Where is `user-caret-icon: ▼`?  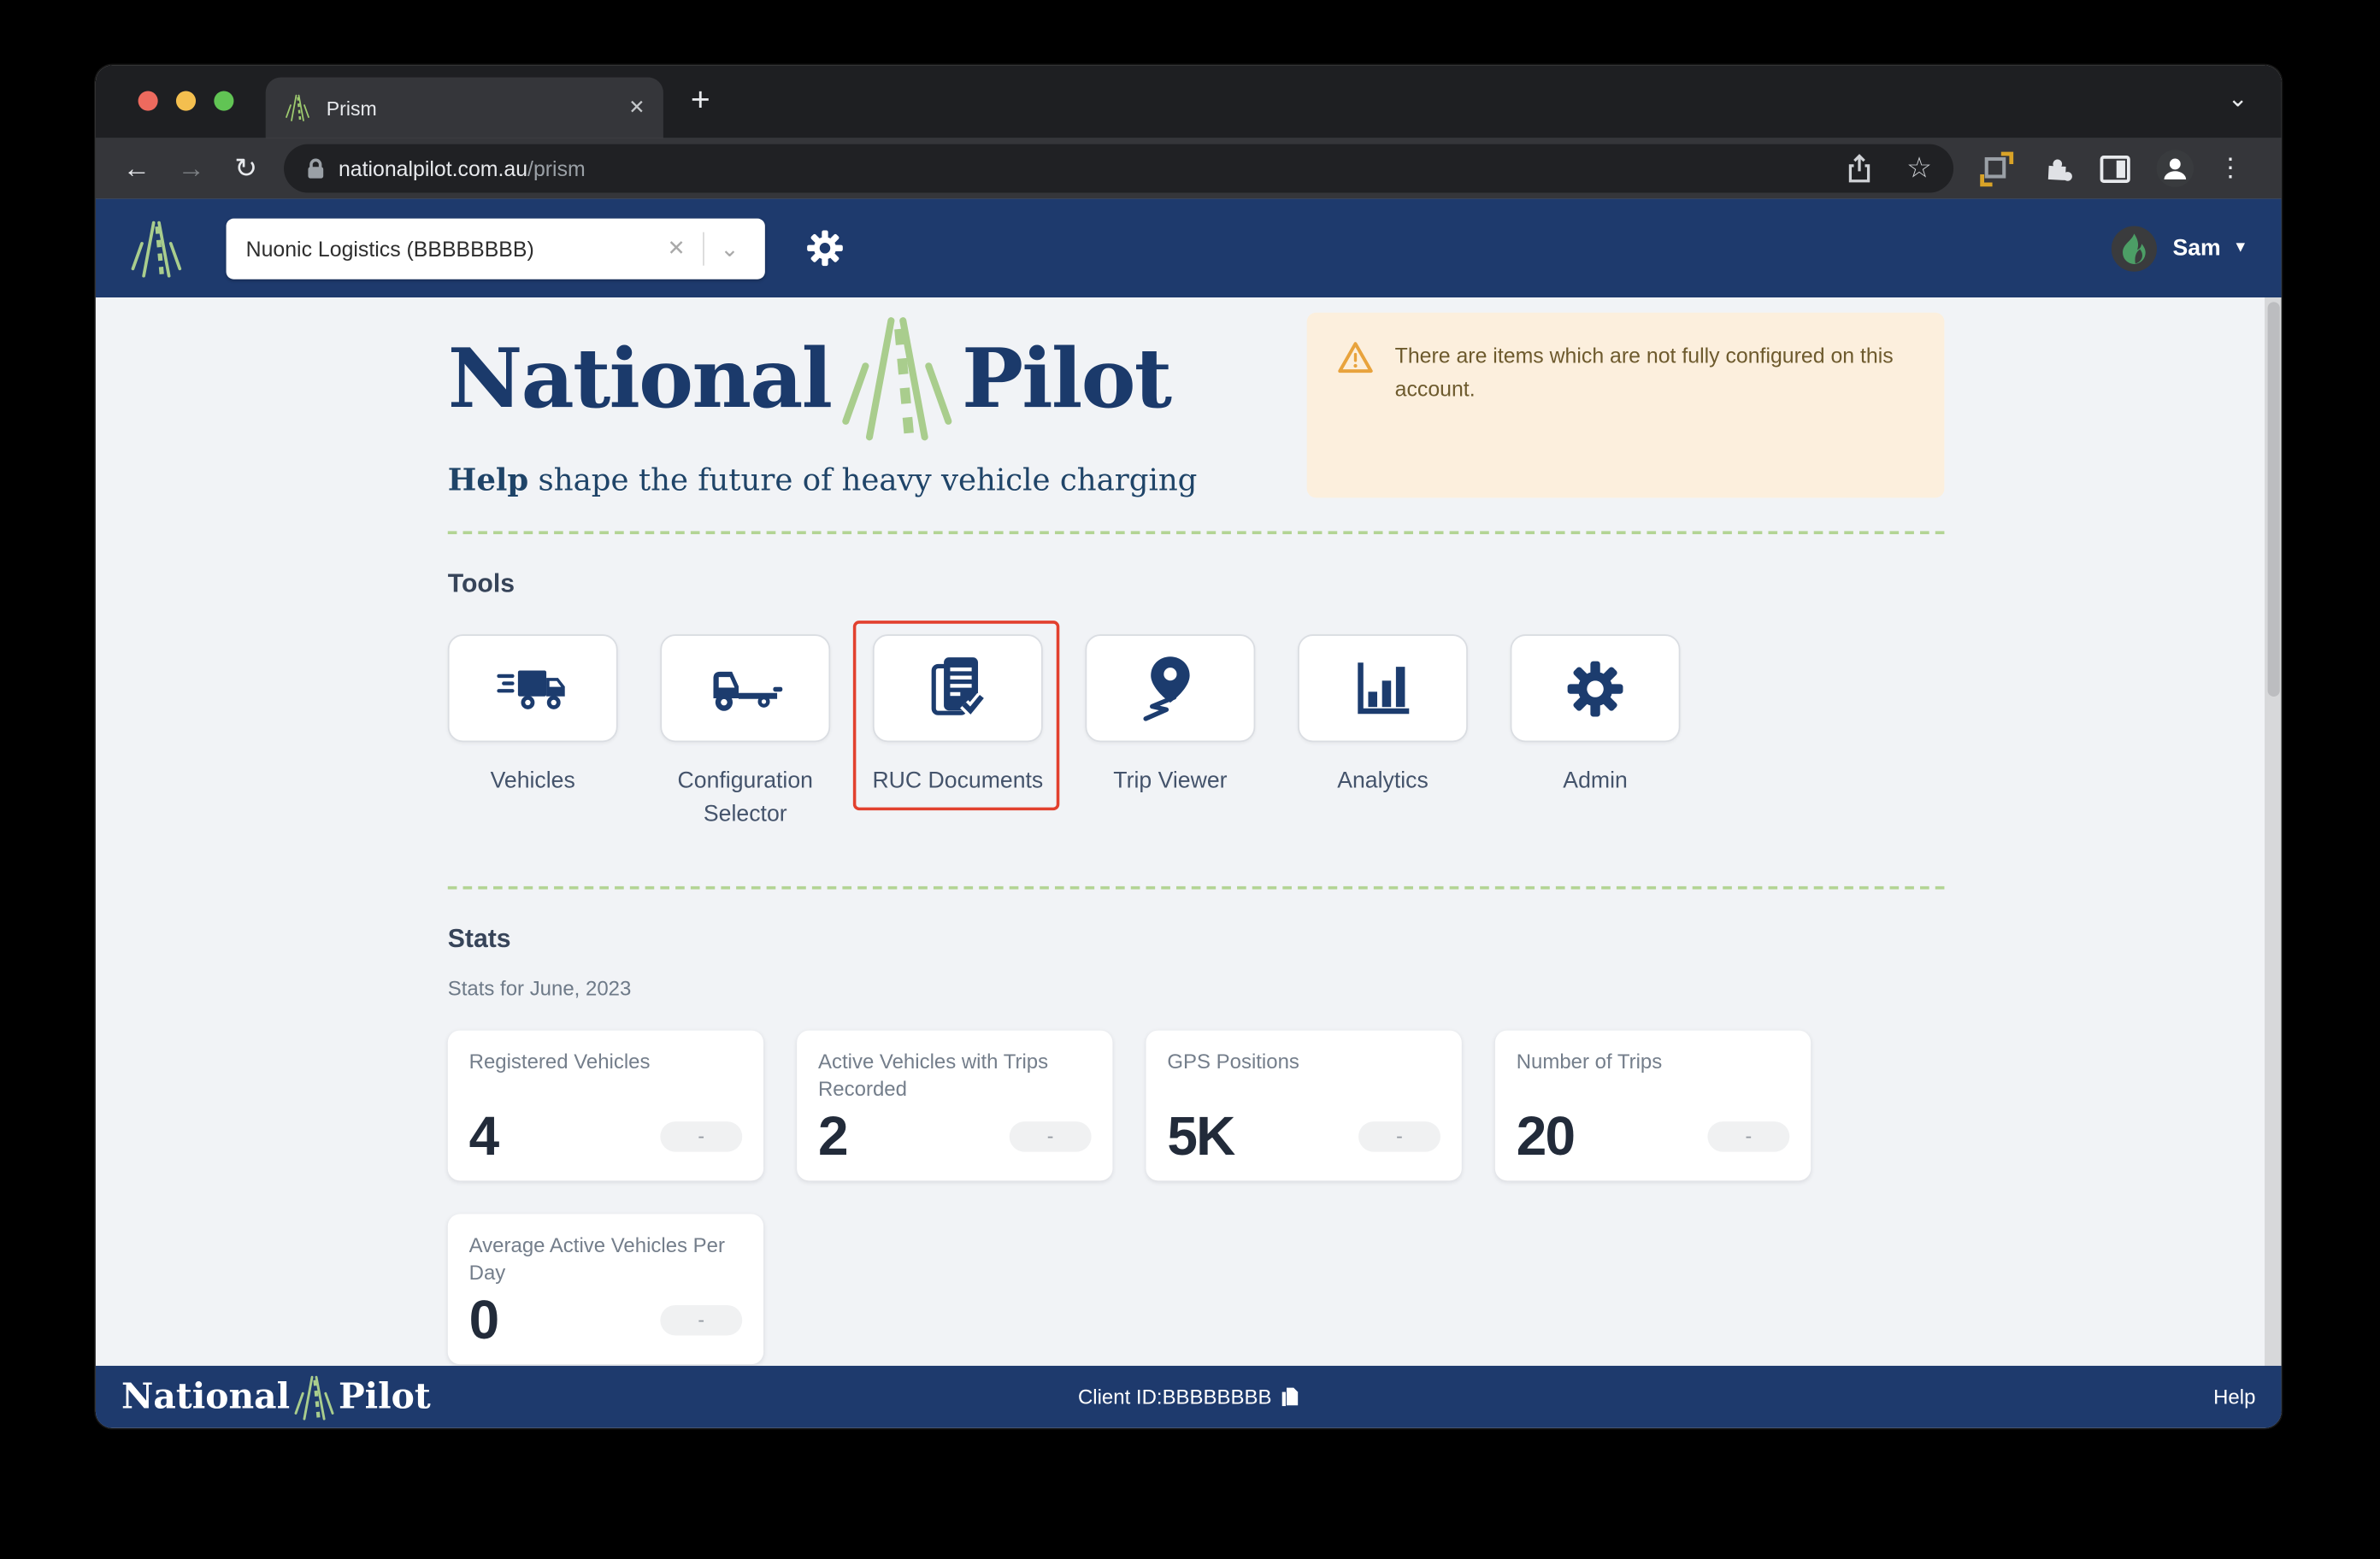 user-caret-icon: ▼ is located at coordinates (2240, 248).